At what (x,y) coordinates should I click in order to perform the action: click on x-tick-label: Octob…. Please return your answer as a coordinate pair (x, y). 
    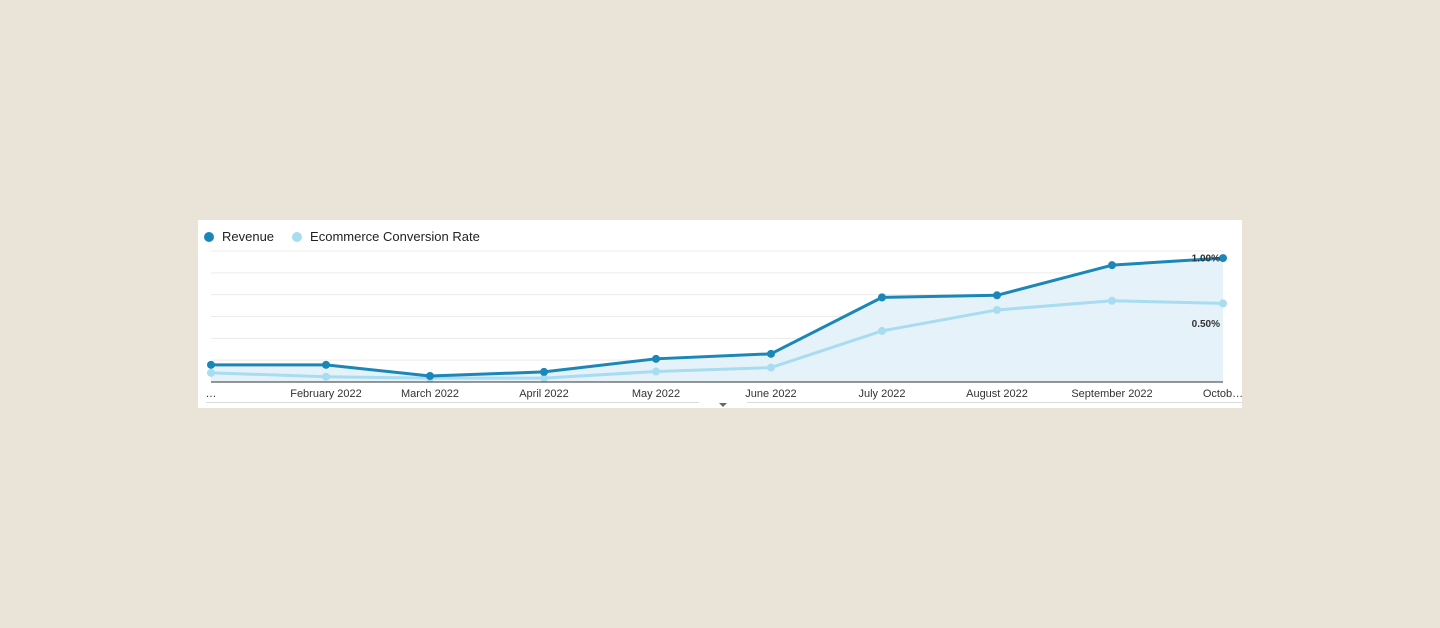
    Looking at the image, I should click on (1222, 394).